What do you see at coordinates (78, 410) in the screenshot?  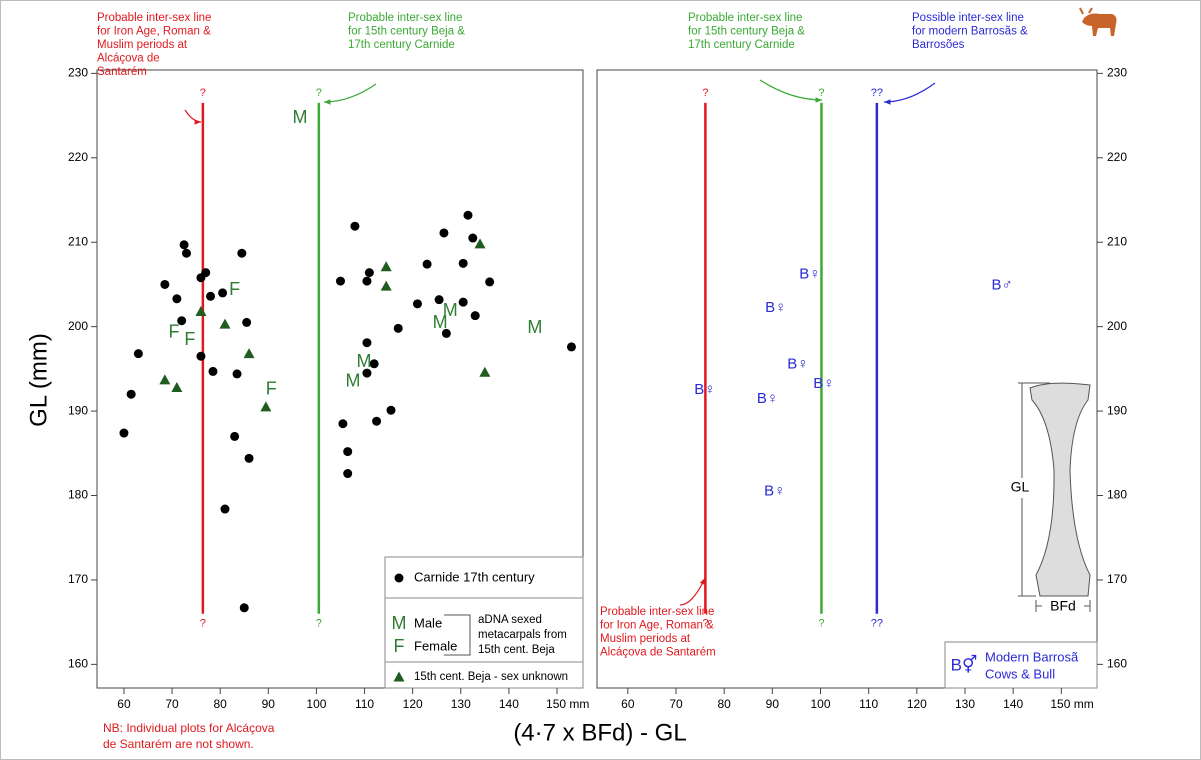 I see `y-tick-label: 190` at bounding box center [78, 410].